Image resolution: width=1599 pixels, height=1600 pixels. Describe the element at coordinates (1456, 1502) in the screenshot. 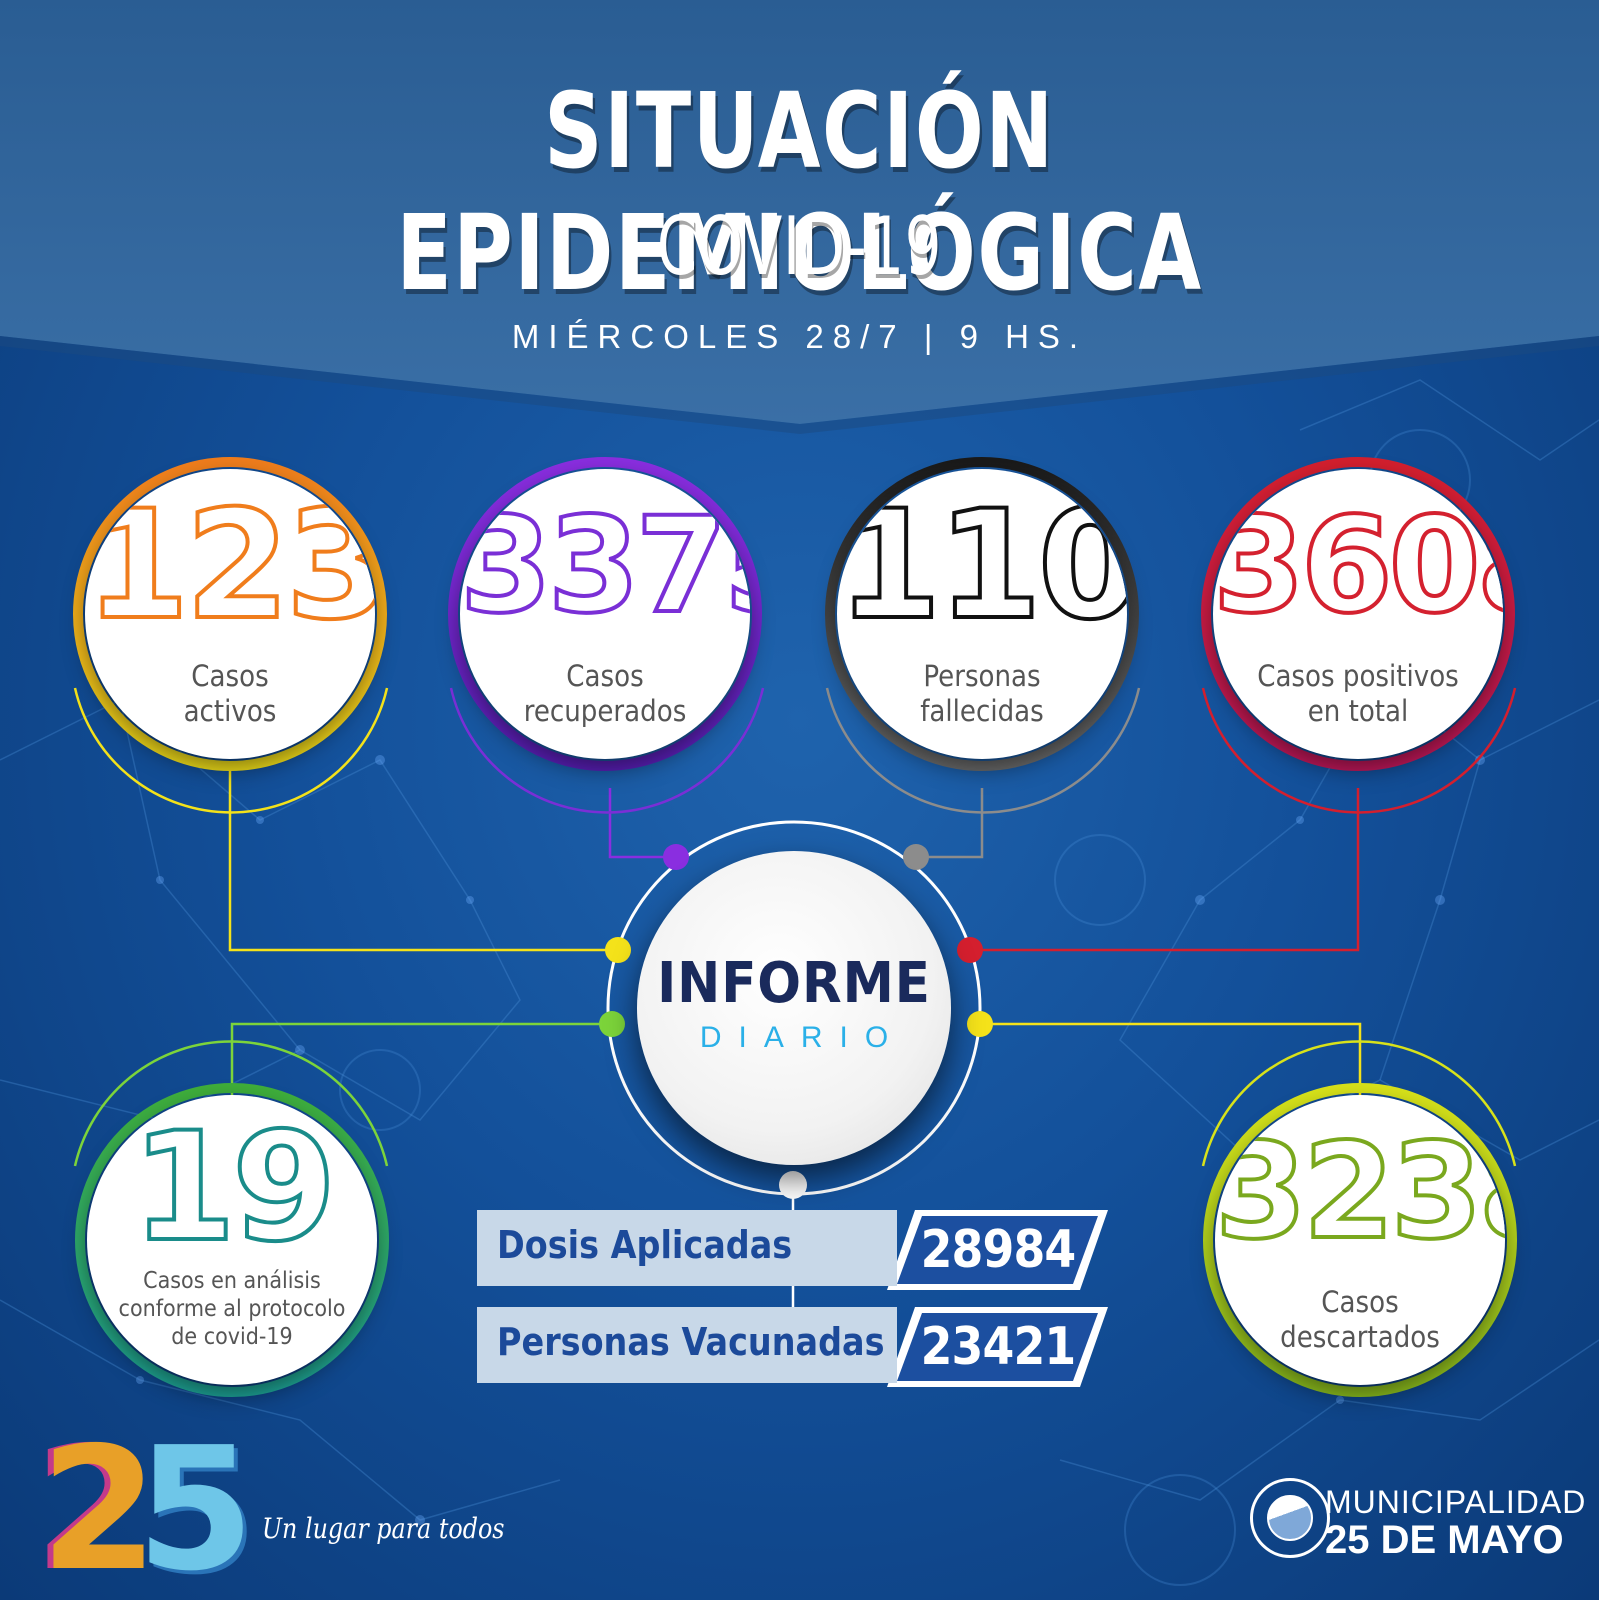

I see `municipality-name-line1: MUNICIPALIDAD` at that location.